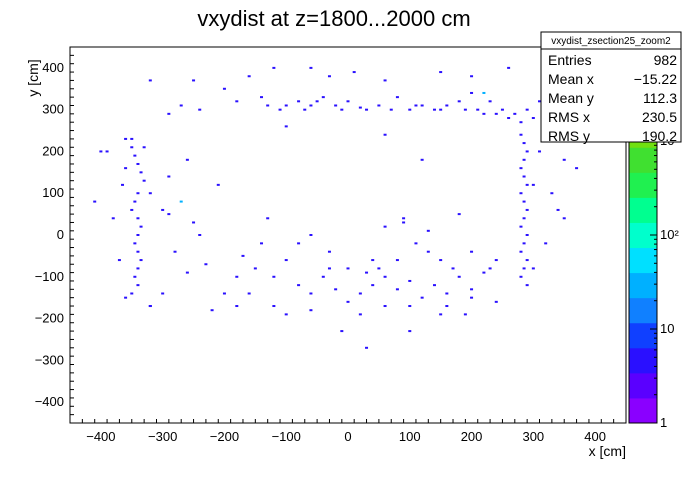 The height and width of the screenshot is (477, 696). Describe the element at coordinates (472, 436) in the screenshot. I see `x-tick-label: 200` at that location.